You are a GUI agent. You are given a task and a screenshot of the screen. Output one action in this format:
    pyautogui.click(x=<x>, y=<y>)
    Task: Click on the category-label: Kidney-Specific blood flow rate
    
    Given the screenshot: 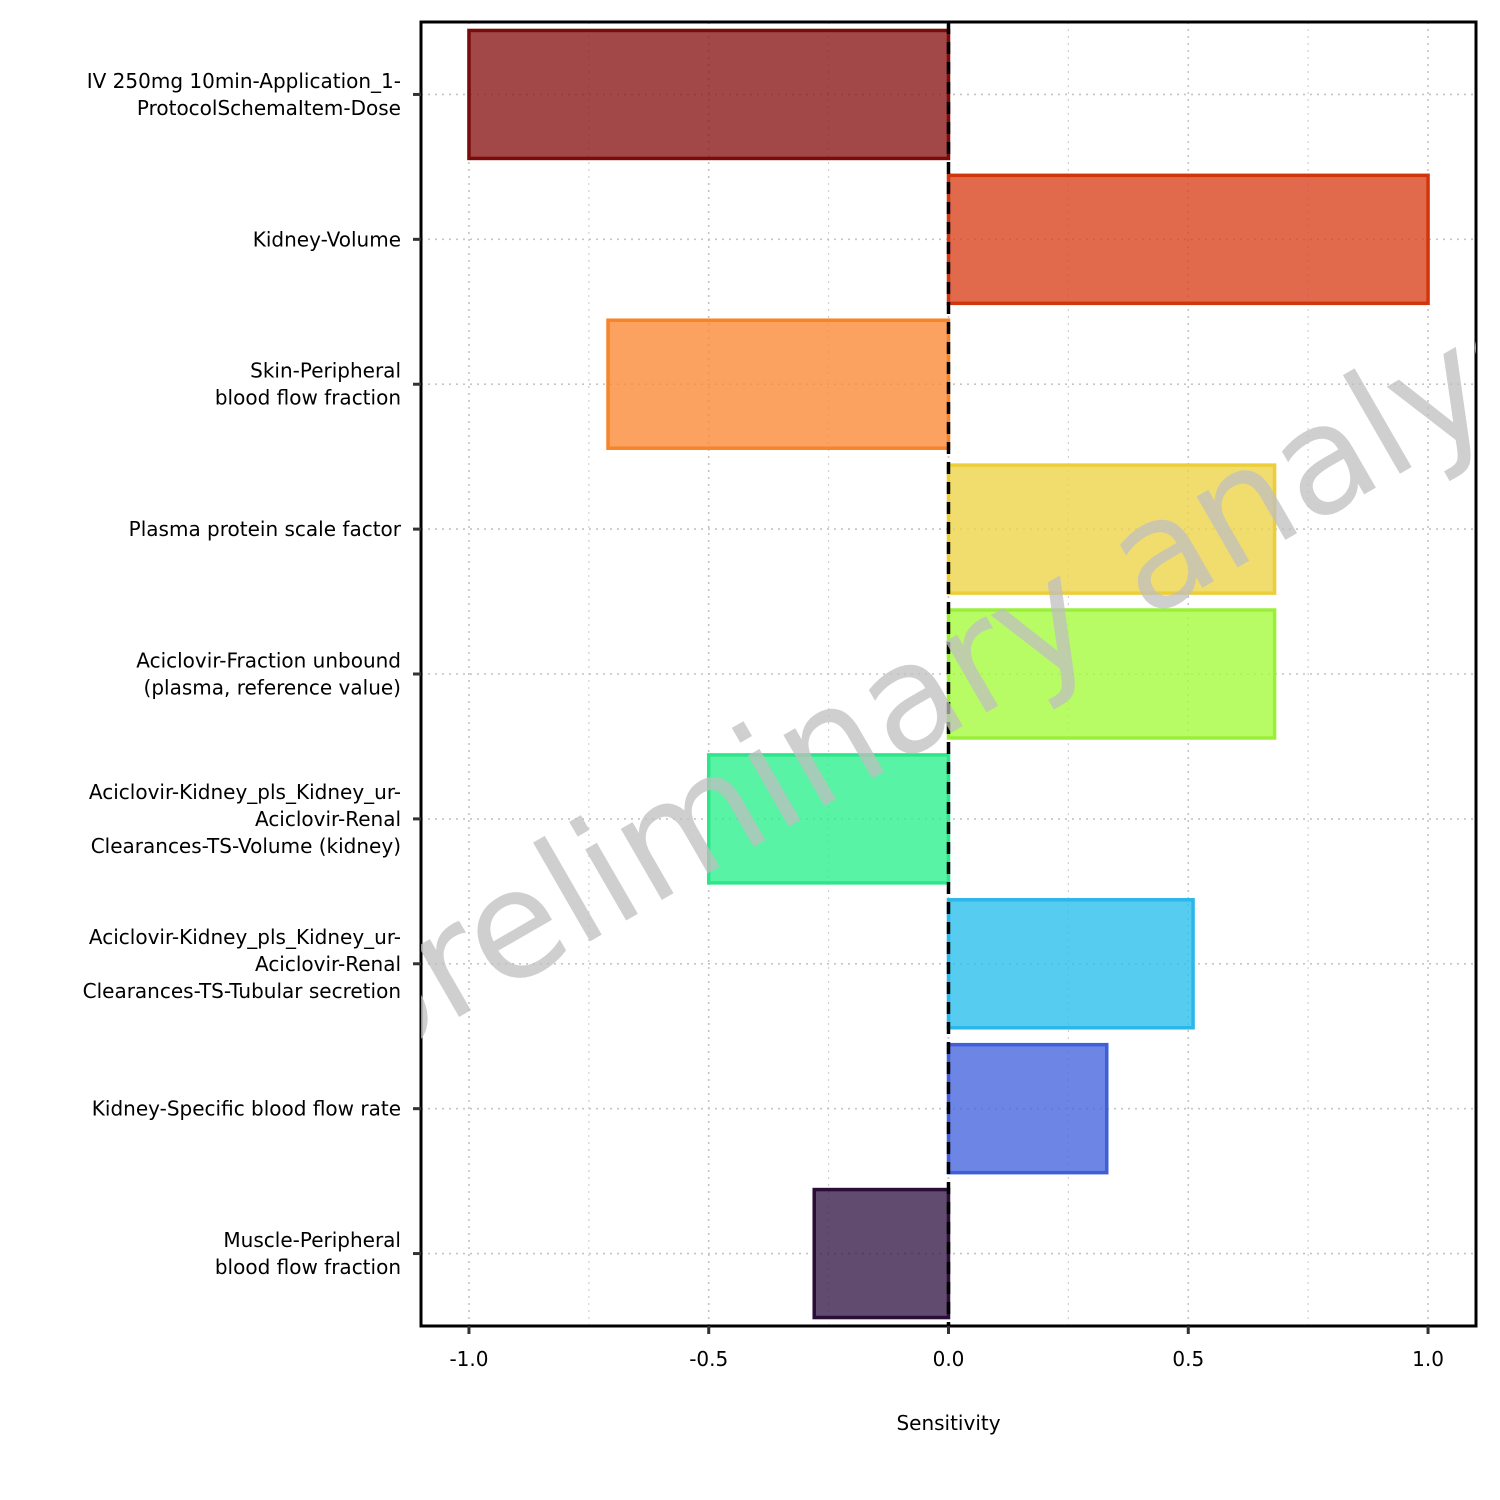 What is the action you would take?
    pyautogui.click(x=246, y=1109)
    